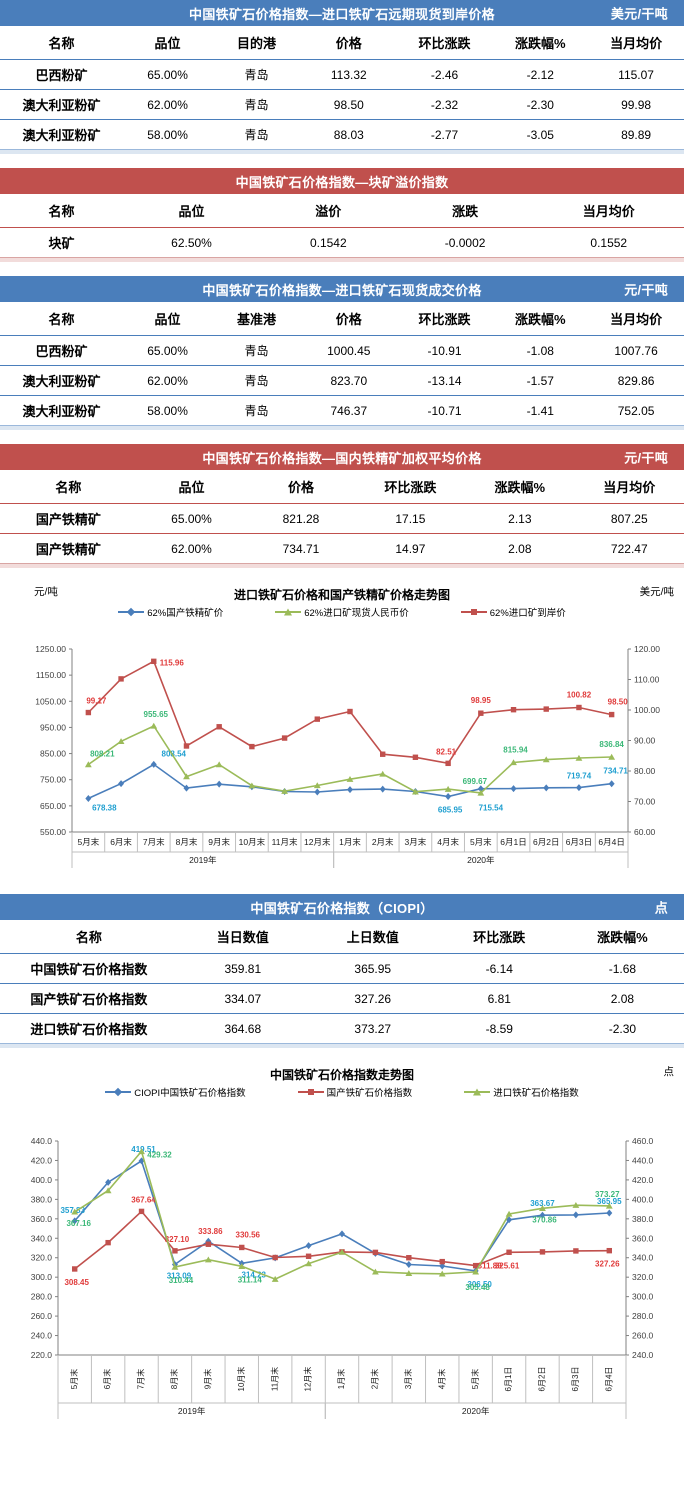 The height and width of the screenshot is (1487, 684). I want to click on data-cell: 821.28, so click(301, 518).